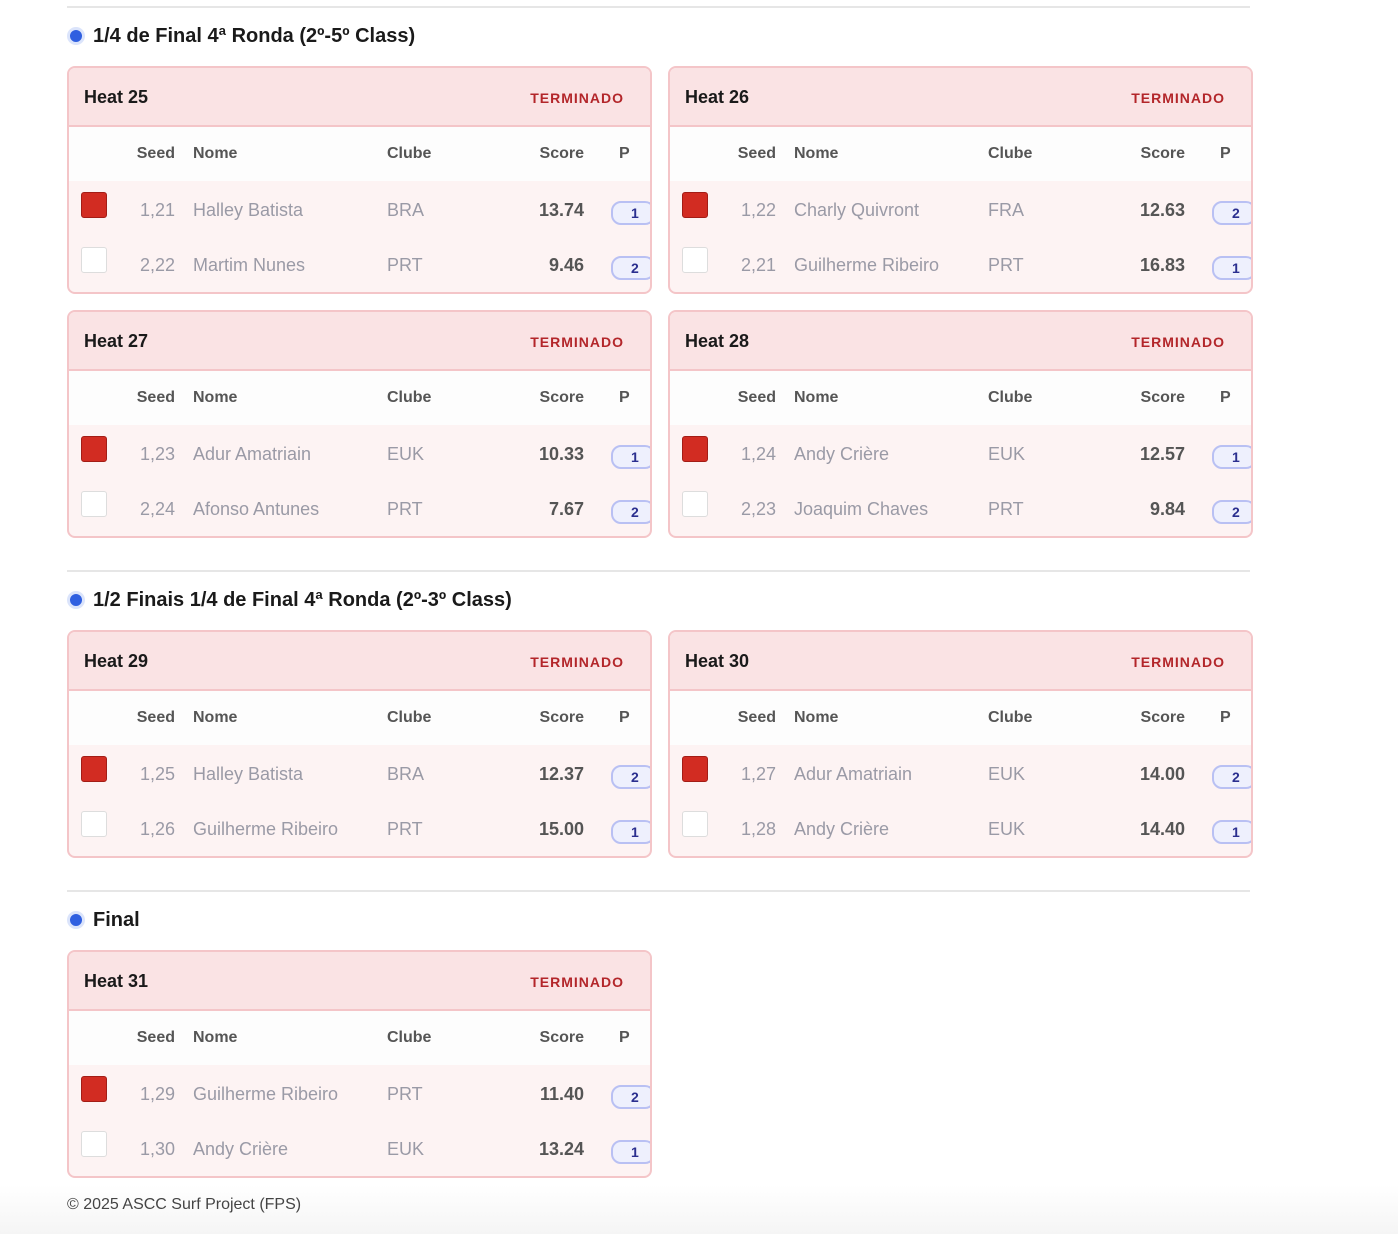  I want to click on athlete-row: 1,28 Andy Crière EUK 14.40 1, so click(960, 829).